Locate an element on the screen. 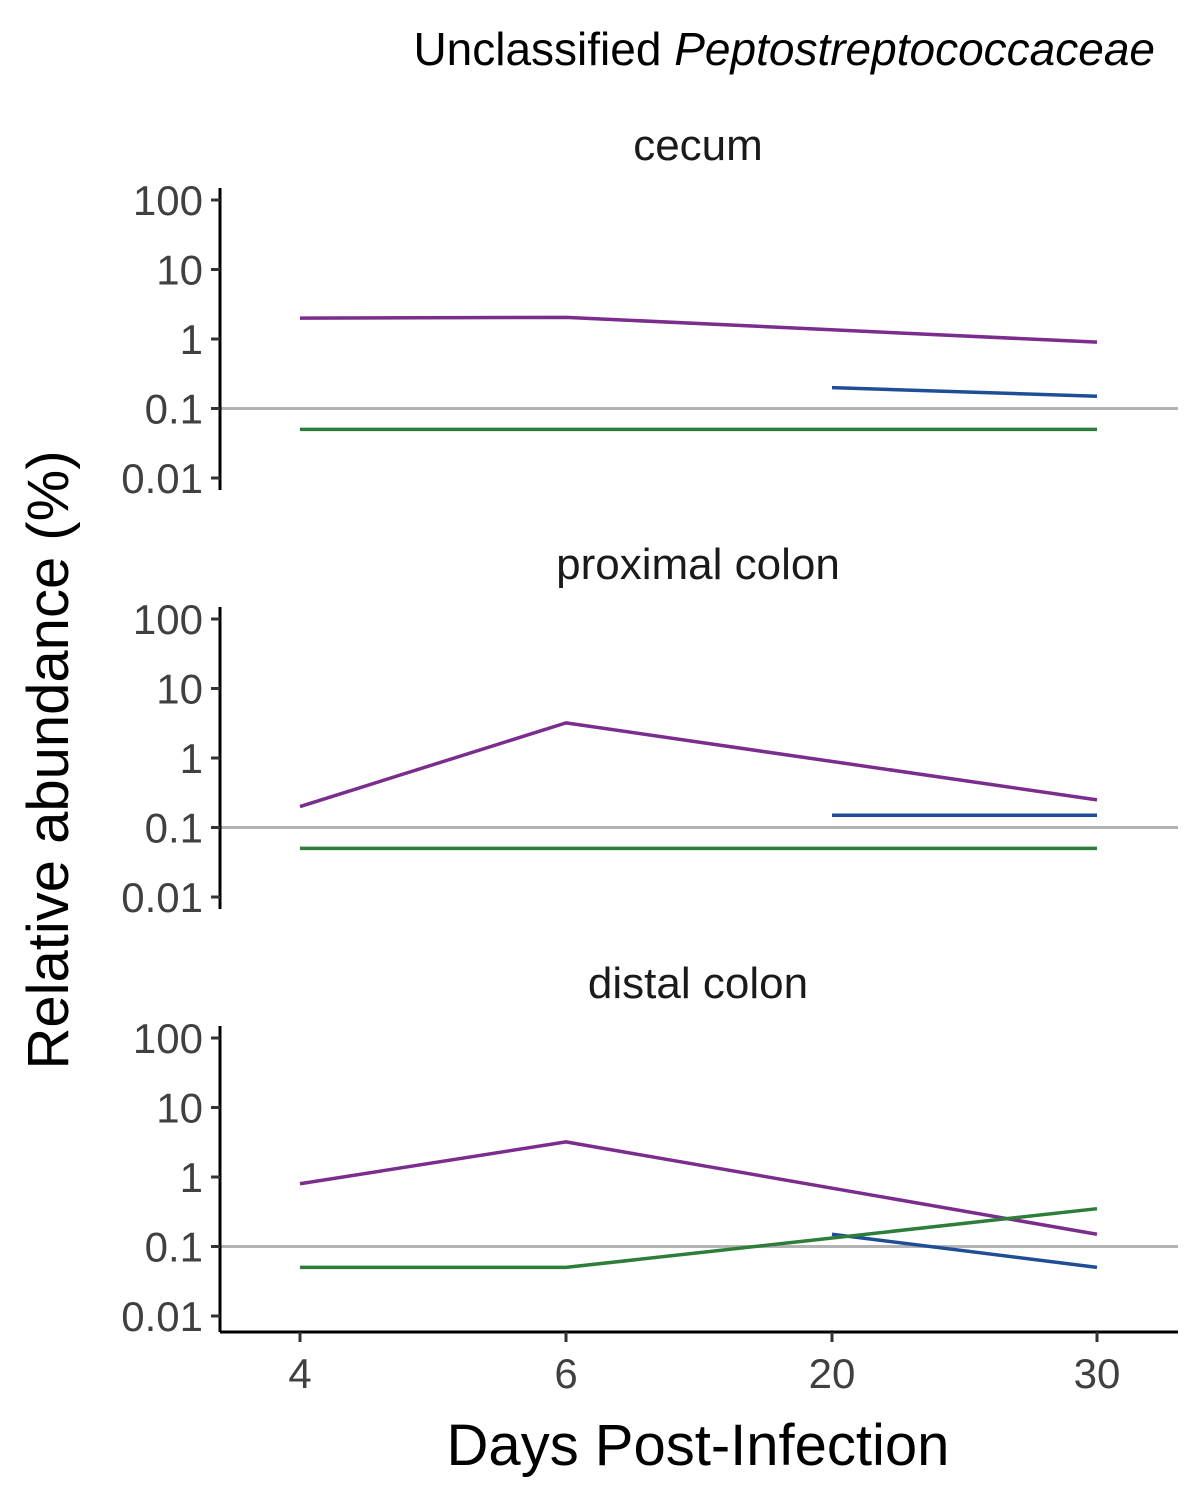 The image size is (1200, 1500). chart-title-taxon: Peptostreptococcaceae is located at coordinates (914, 49).